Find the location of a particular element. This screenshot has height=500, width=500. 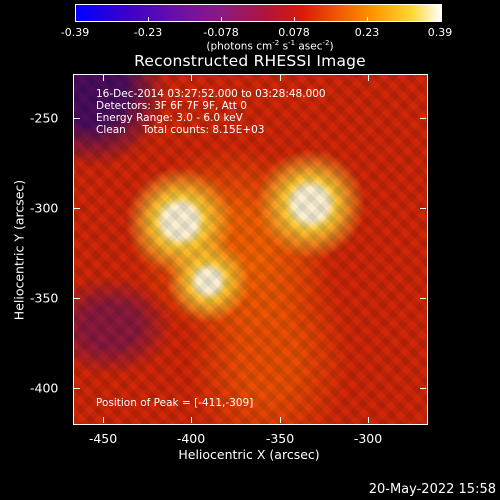

x-tick-label: -400 is located at coordinates (191, 438).